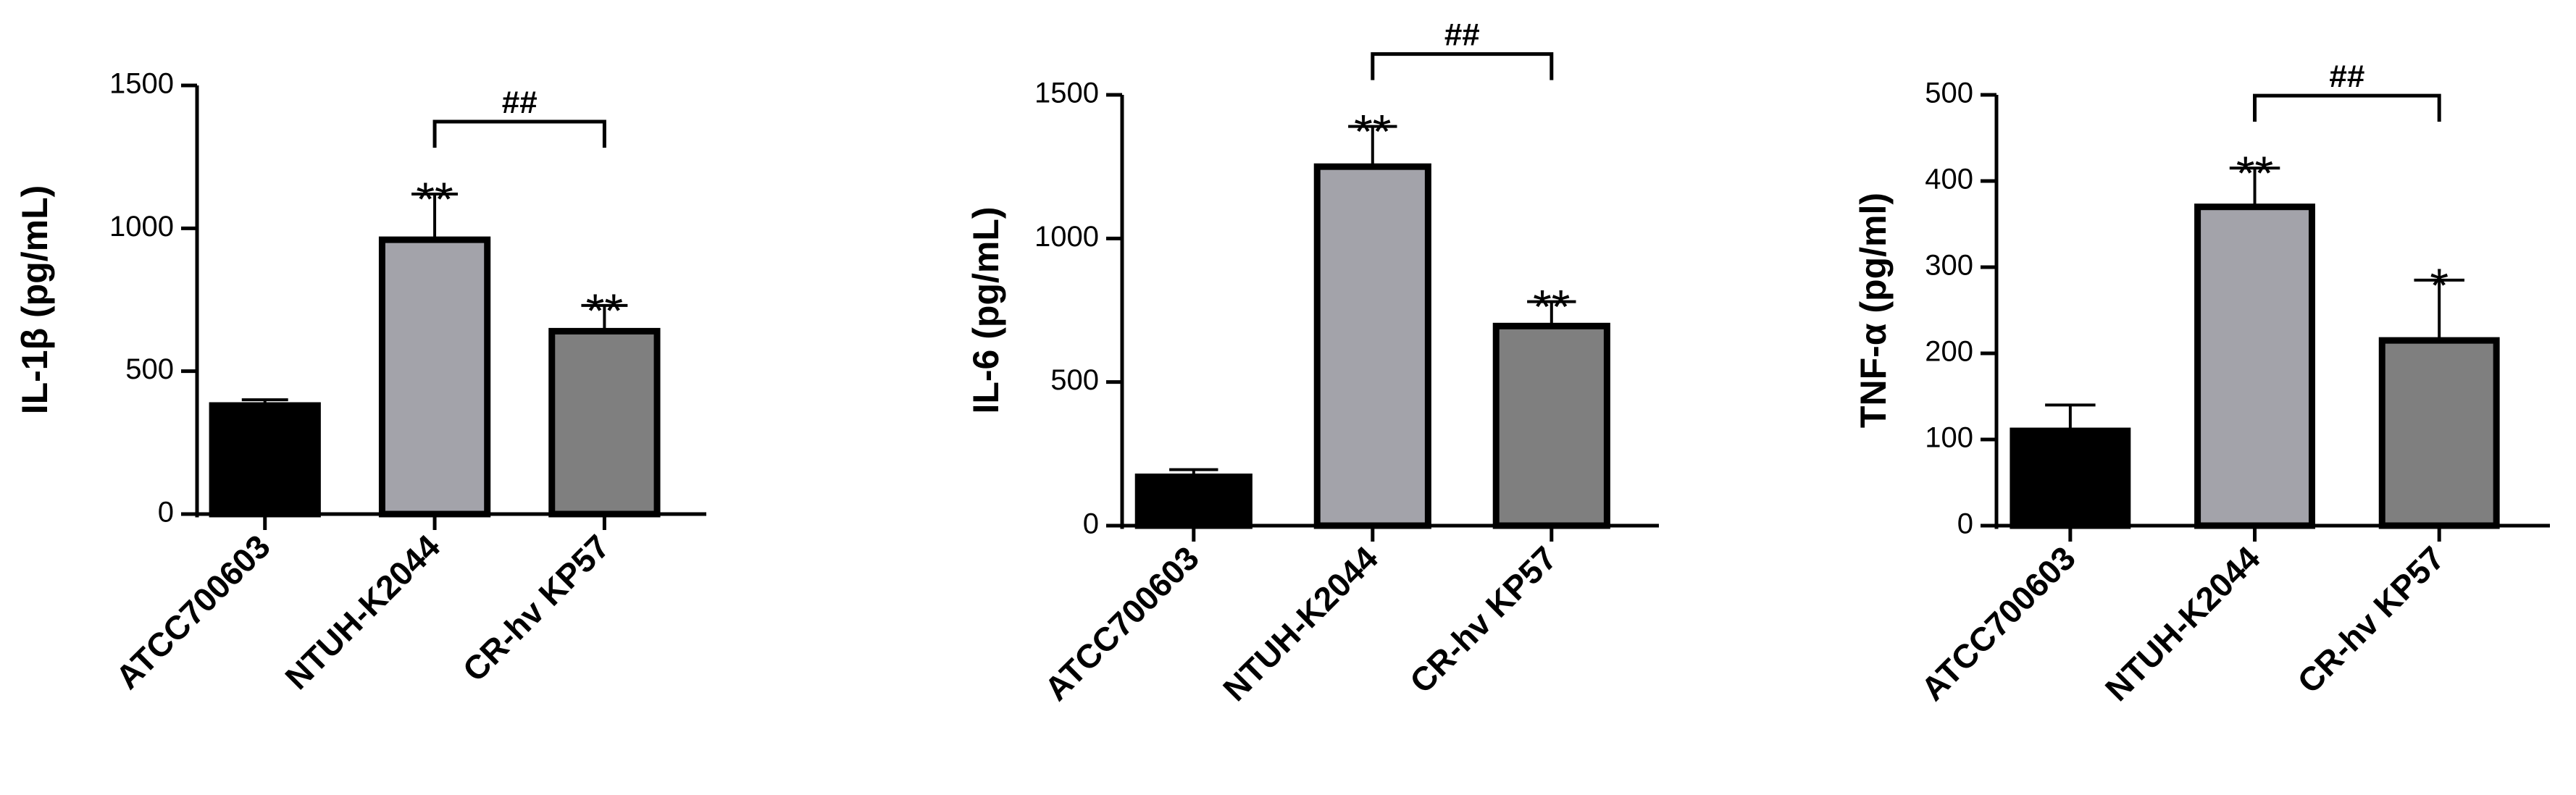 The height and width of the screenshot is (795, 2576). I want to click on y-tick-label: 100, so click(1949, 438).